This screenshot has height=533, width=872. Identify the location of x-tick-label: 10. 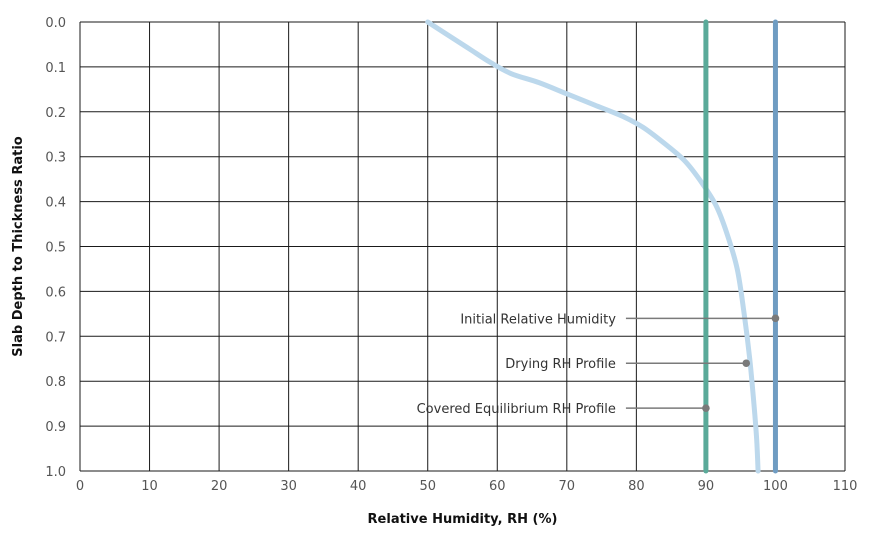
(149, 486).